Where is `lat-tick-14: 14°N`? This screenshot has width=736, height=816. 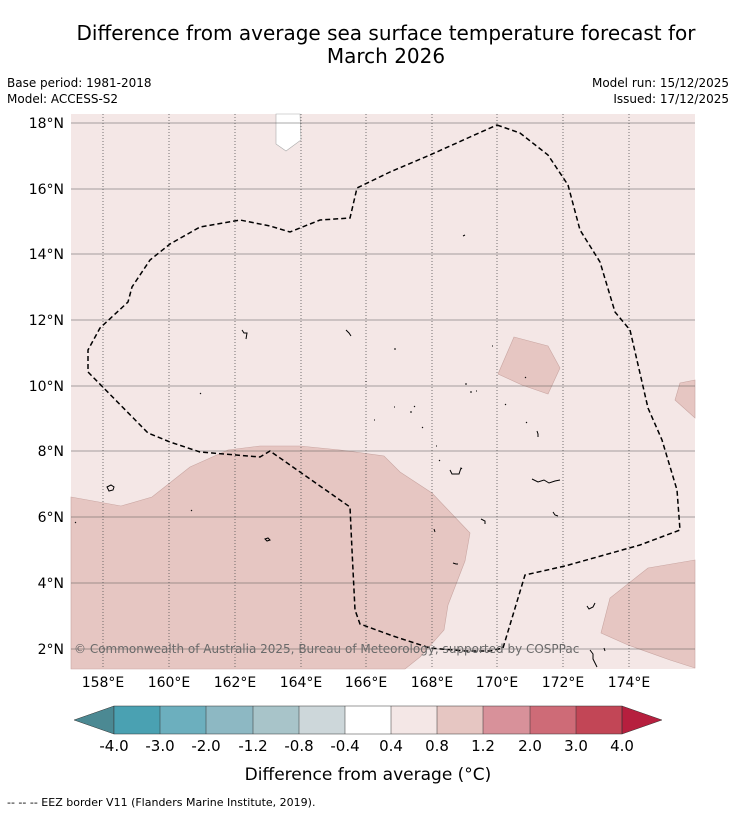
lat-tick-14: 14°N is located at coordinates (46, 255).